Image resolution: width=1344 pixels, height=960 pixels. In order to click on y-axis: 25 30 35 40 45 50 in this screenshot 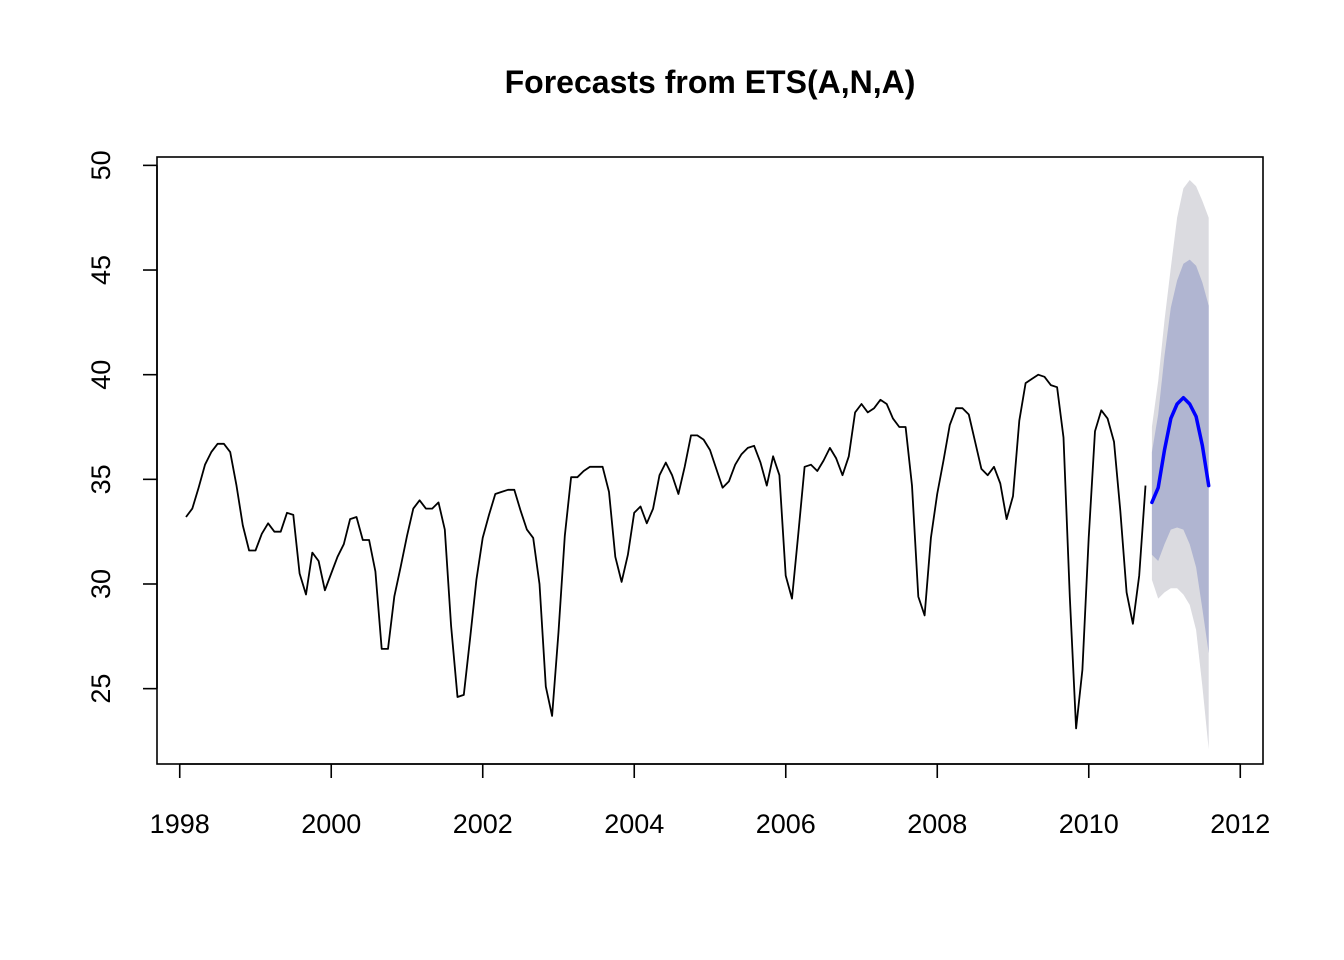, I will do `click(122, 427)`.